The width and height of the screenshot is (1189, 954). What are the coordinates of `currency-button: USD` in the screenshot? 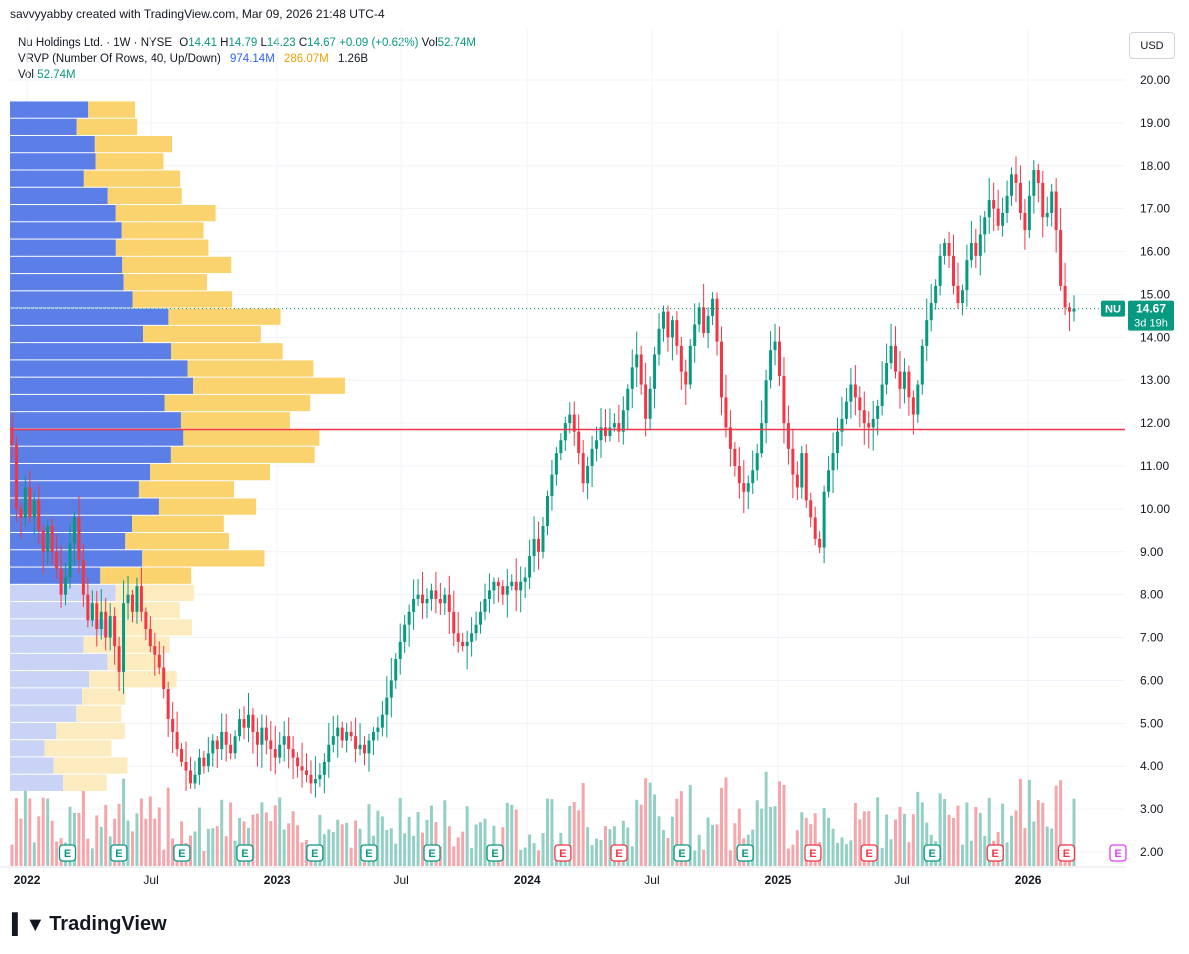 It's located at (1152, 45).